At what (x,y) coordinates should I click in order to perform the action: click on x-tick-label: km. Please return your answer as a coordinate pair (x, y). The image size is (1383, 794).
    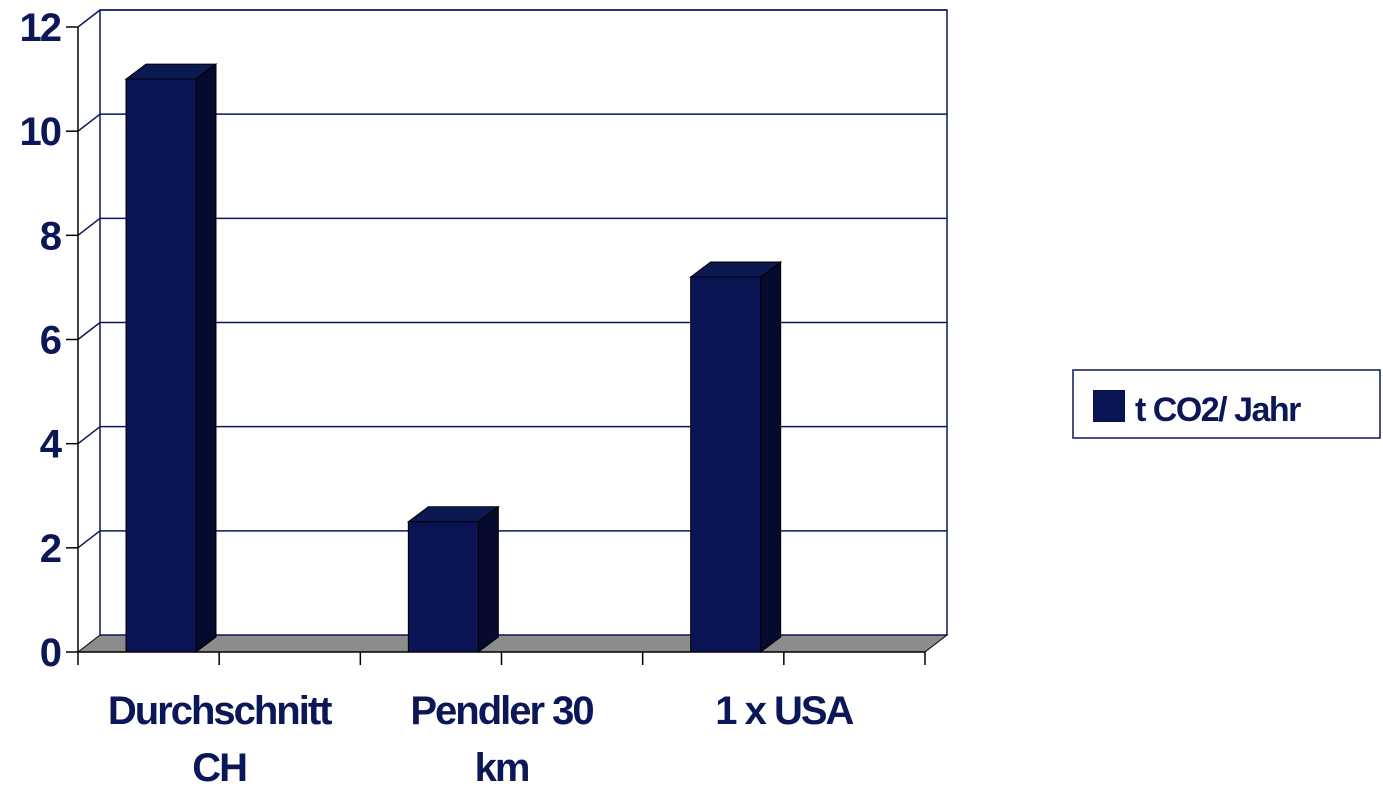
    Looking at the image, I should click on (502, 768).